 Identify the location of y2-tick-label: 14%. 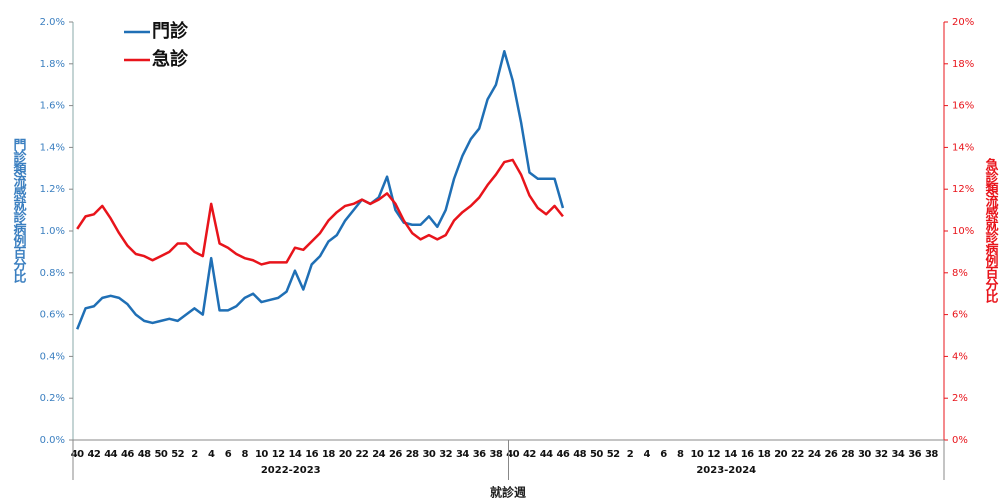
(963, 147).